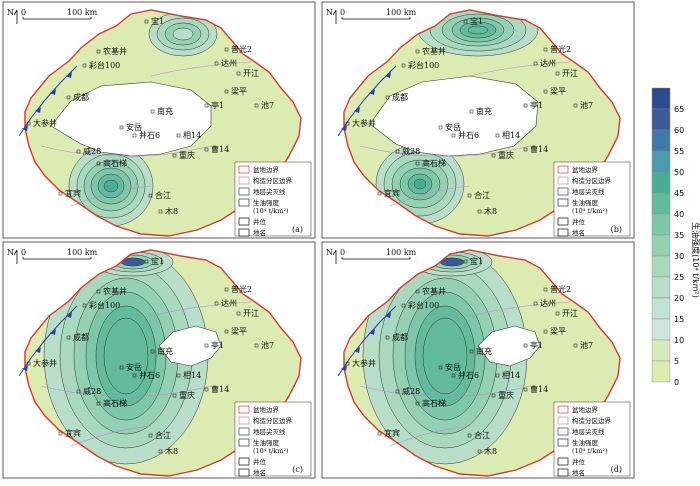  What do you see at coordinates (104, 65) in the screenshot?
I see `place-caitai: 彩台100` at bounding box center [104, 65].